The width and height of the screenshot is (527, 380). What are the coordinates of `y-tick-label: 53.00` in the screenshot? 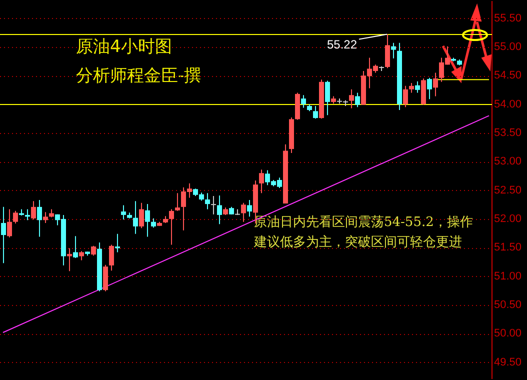 It's located at (508, 162).